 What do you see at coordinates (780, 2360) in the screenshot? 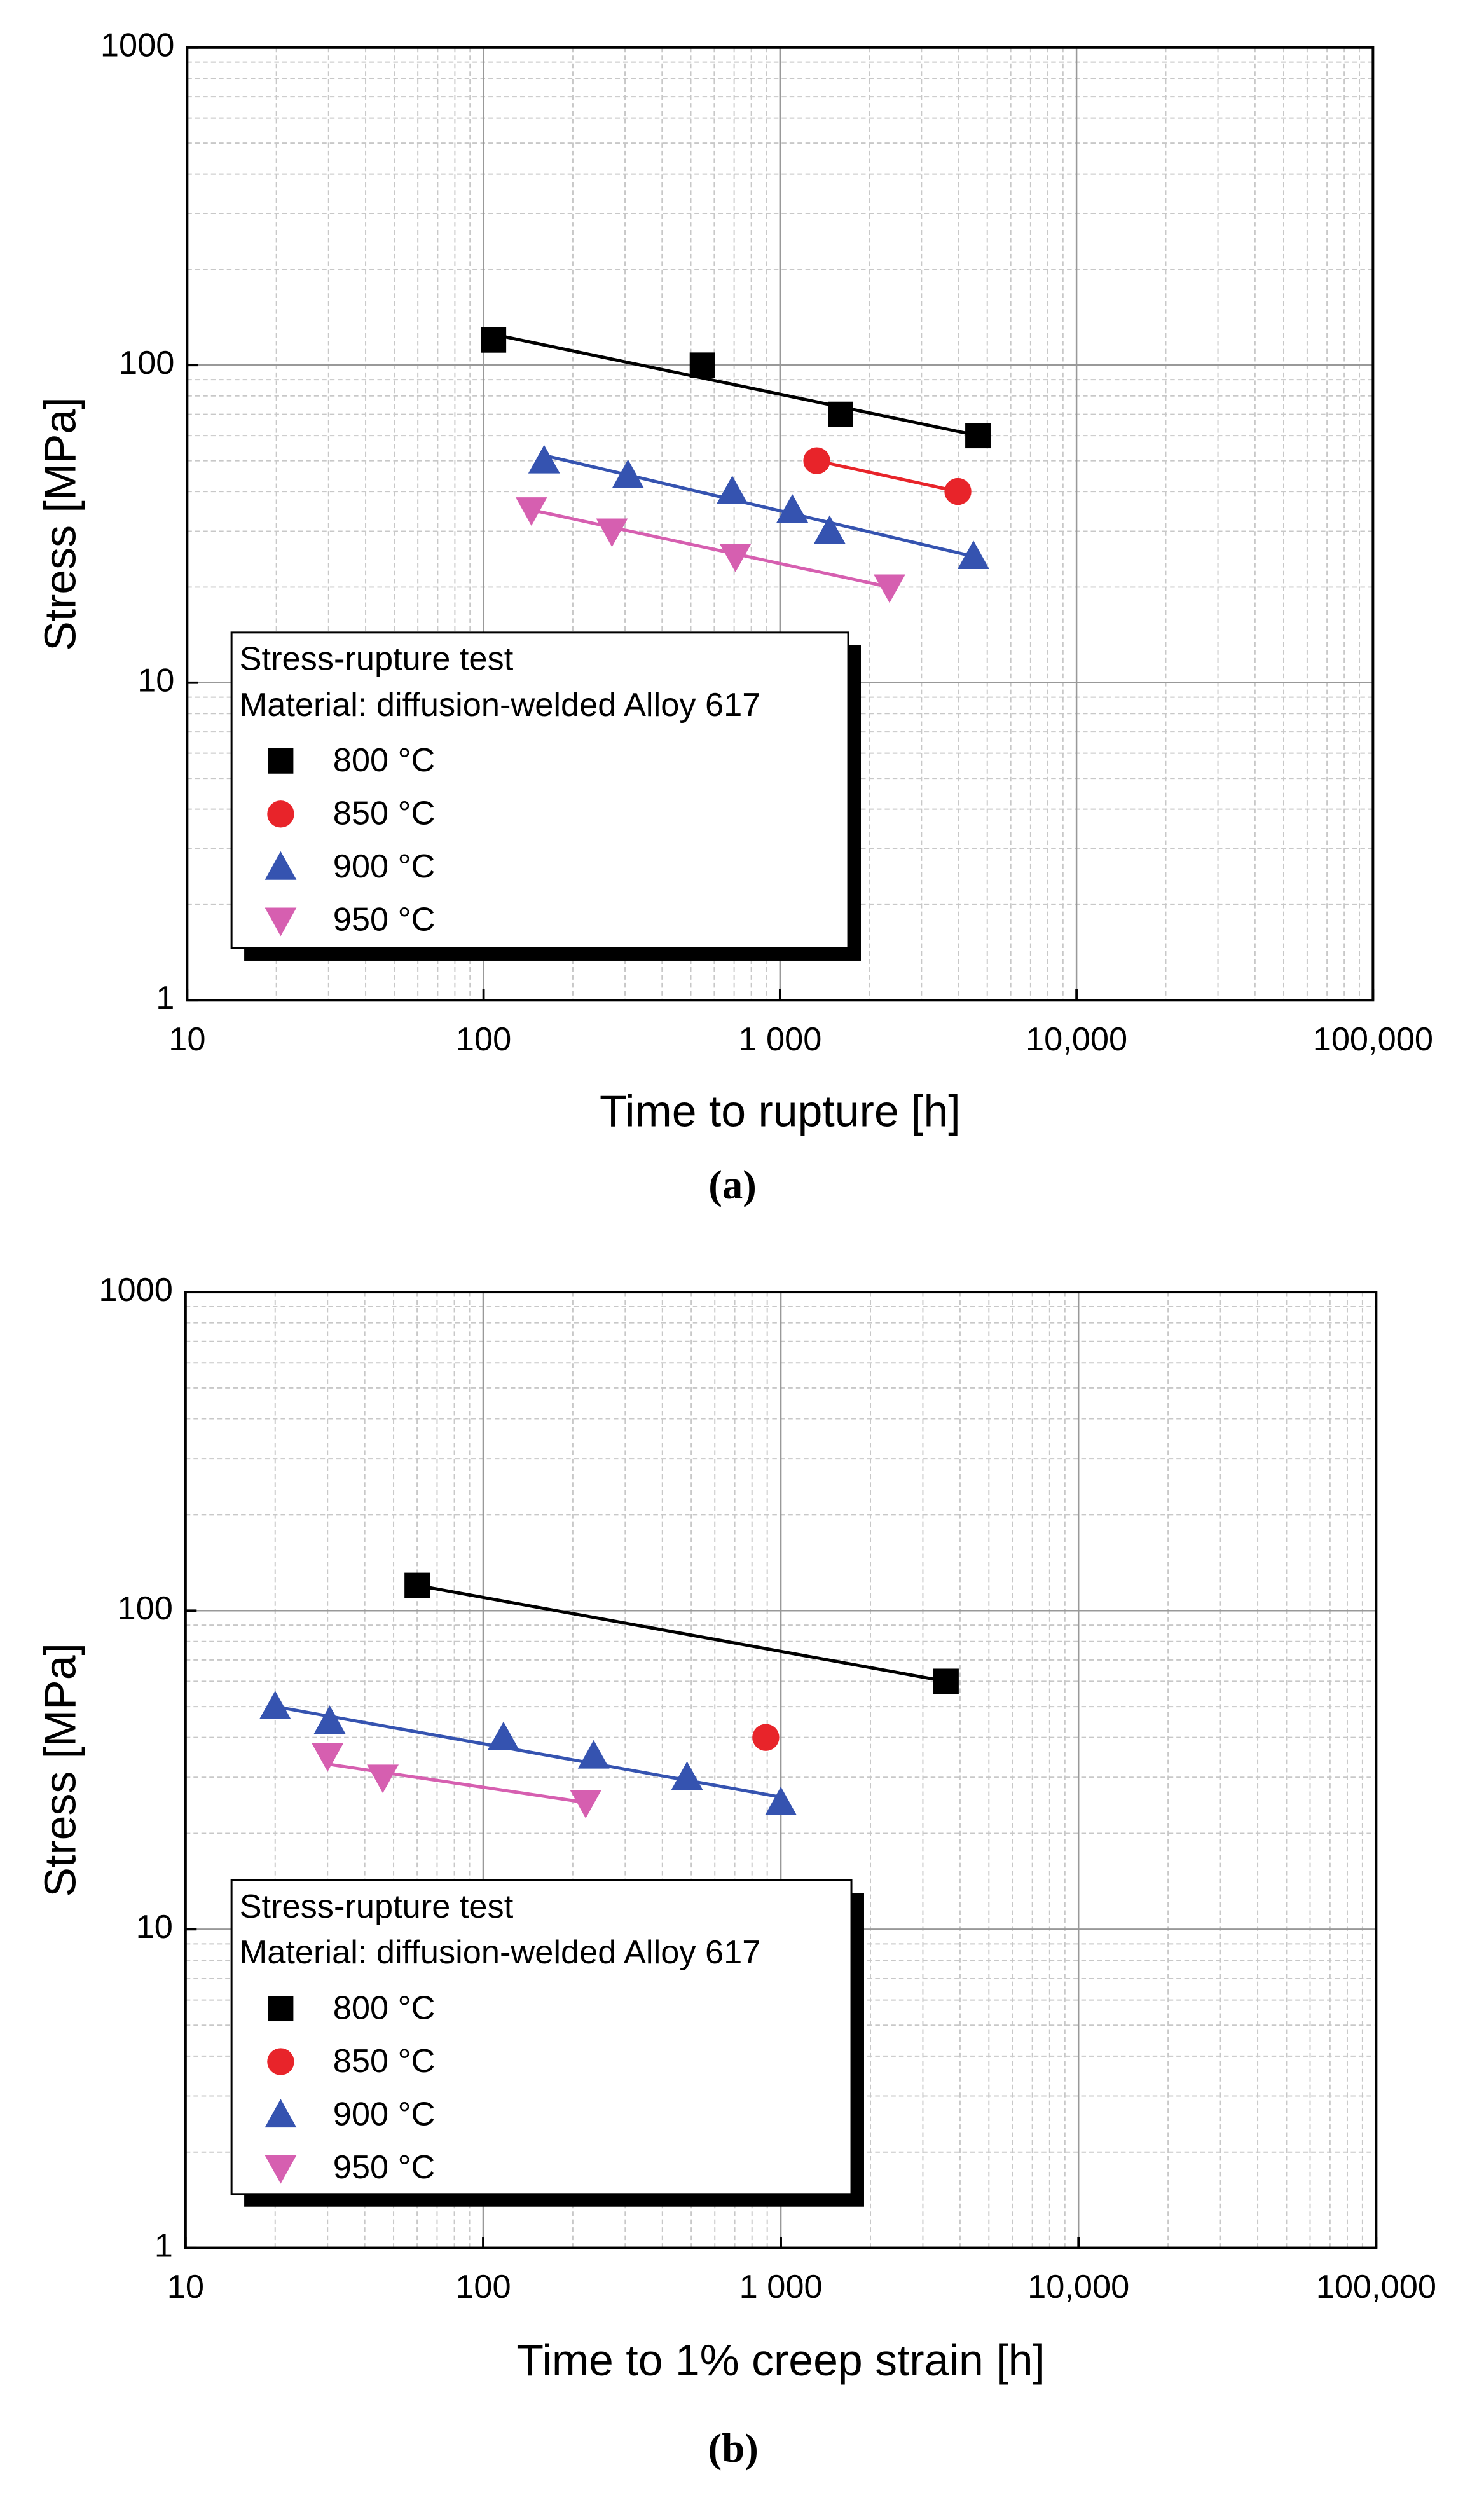
I see `x-axis-label: Time to 1% creep strain [h]` at bounding box center [780, 2360].